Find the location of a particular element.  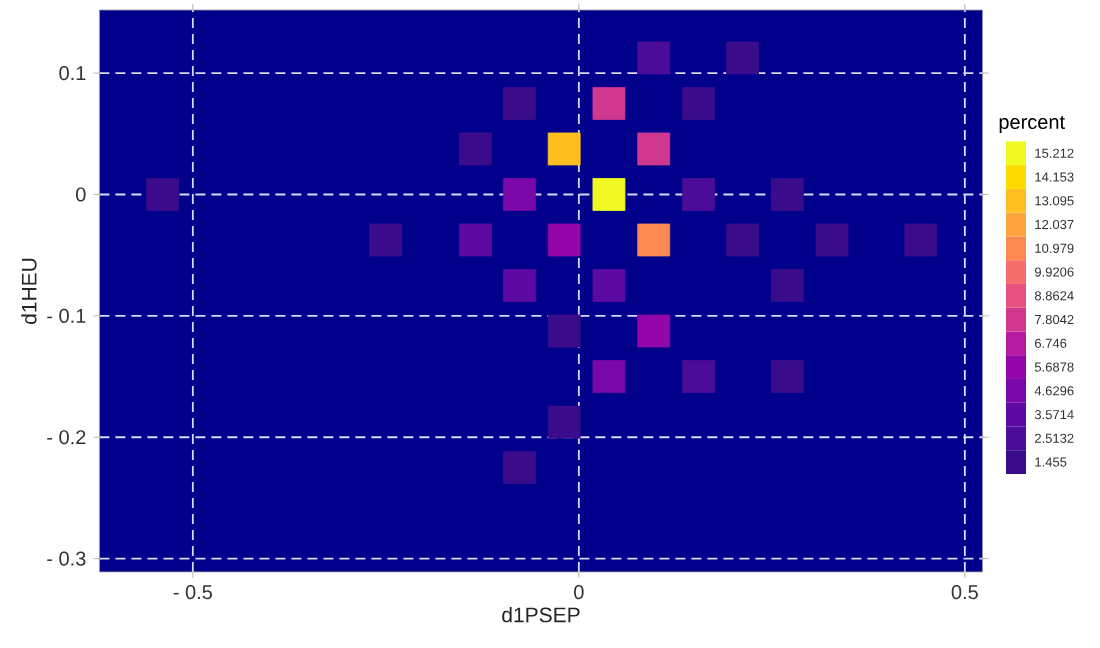

y-tick-label: 0 is located at coordinates (81, 194).